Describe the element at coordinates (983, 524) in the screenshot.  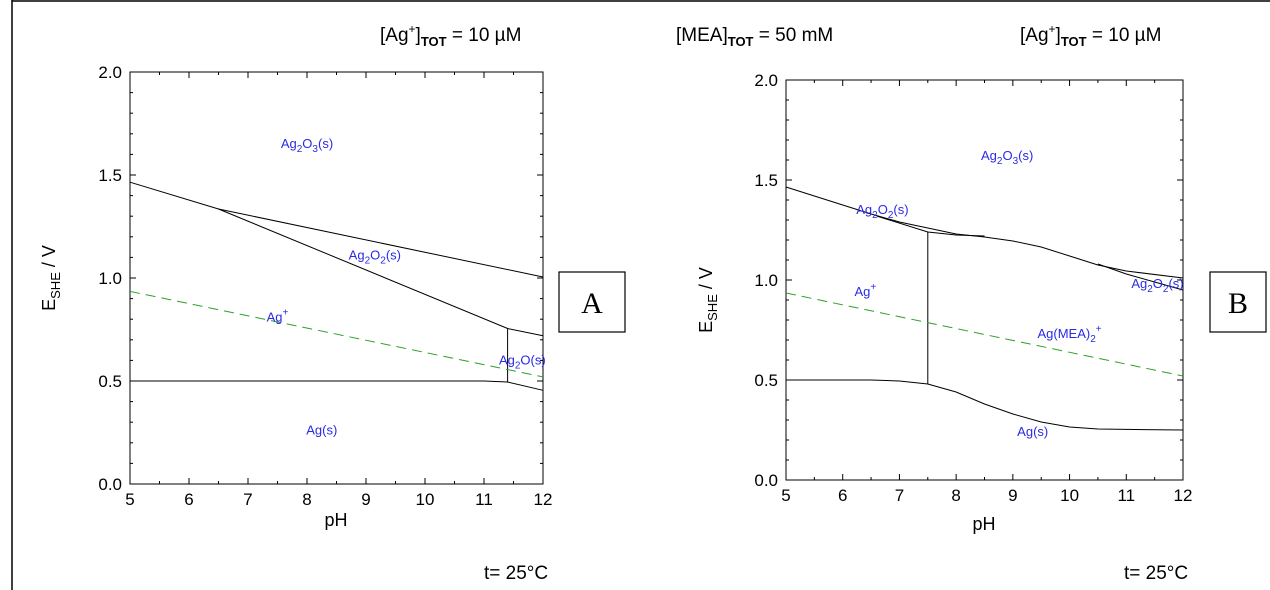
I see `x-axis-label-b: pH` at that location.